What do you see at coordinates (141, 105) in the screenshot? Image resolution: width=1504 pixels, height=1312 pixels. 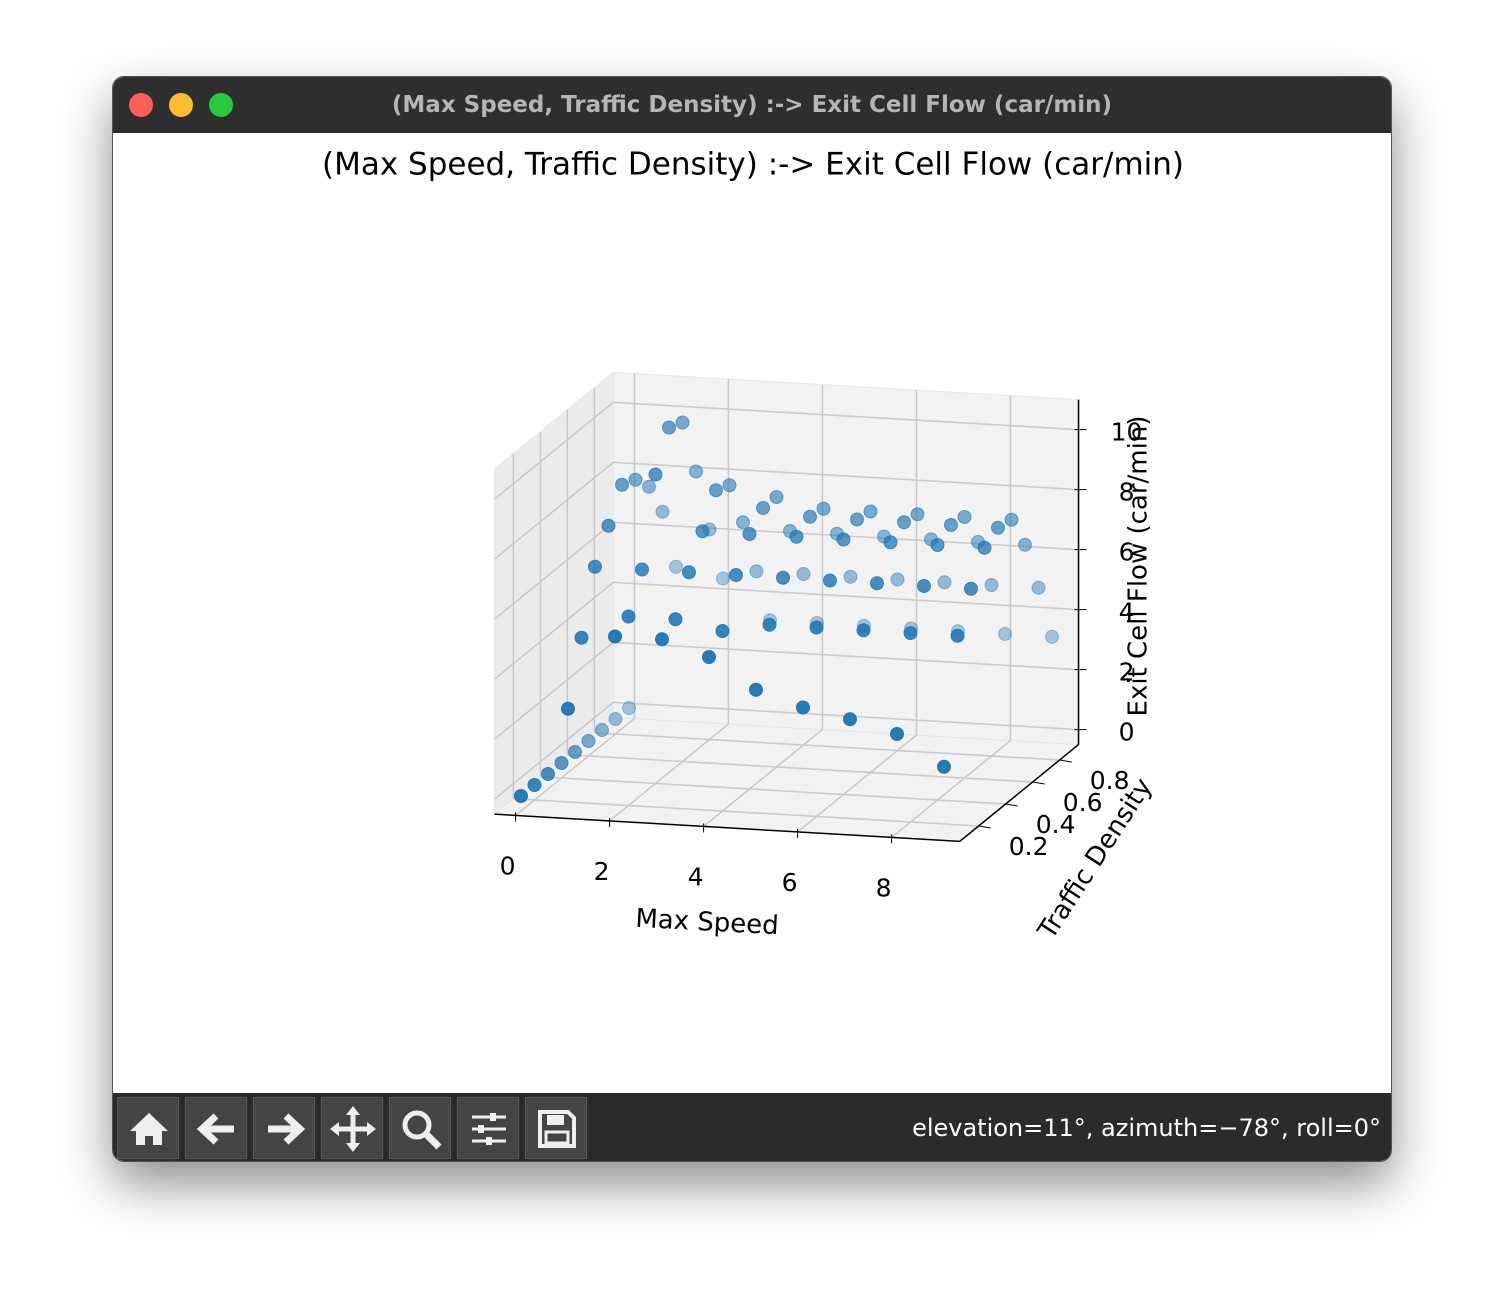 I see `close-button` at bounding box center [141, 105].